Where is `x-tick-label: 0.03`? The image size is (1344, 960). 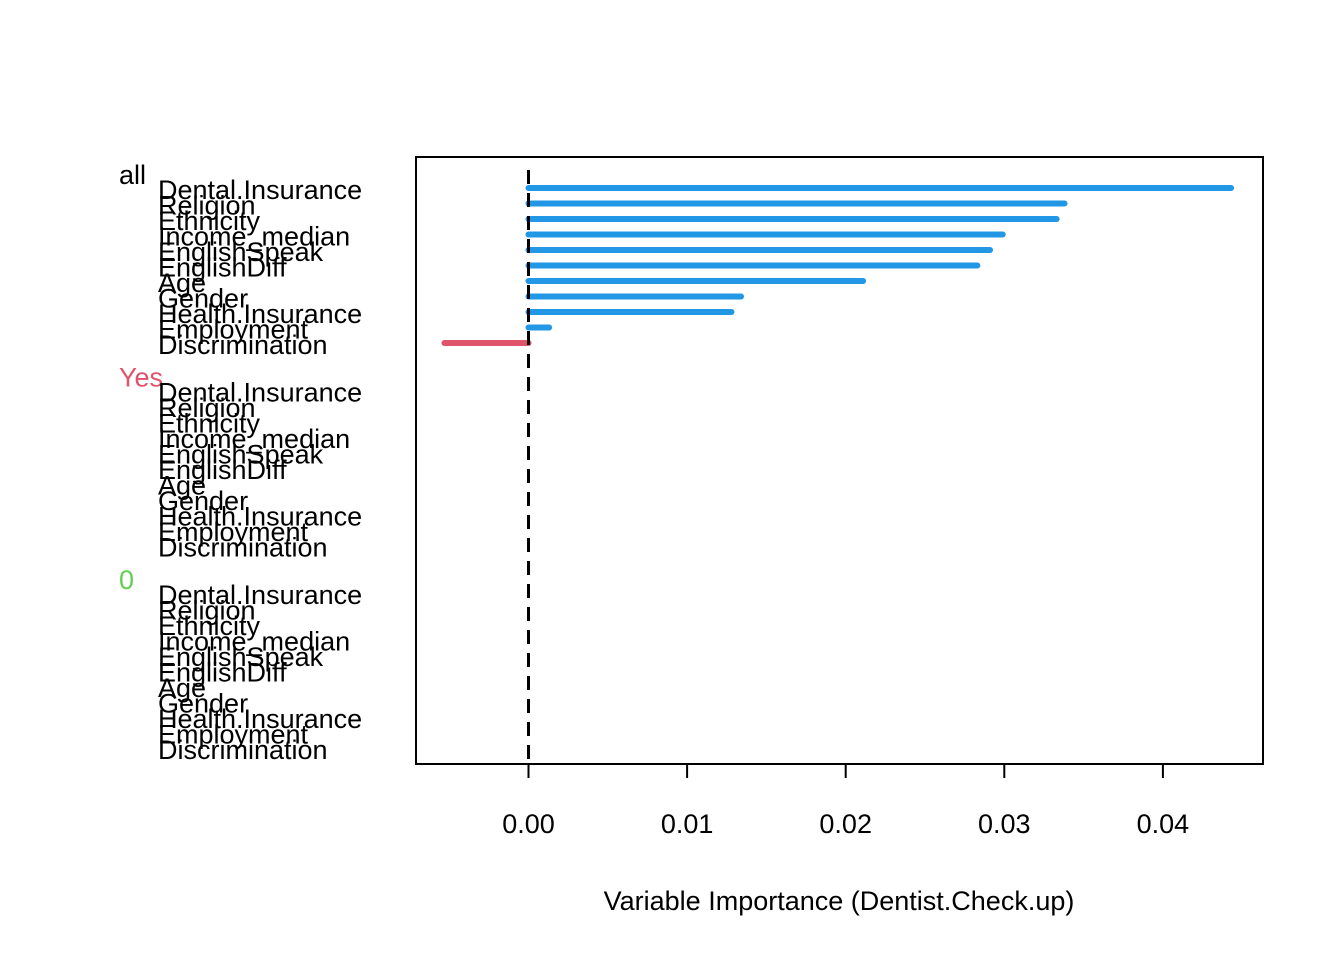
x-tick-label: 0.03 is located at coordinates (1004, 824).